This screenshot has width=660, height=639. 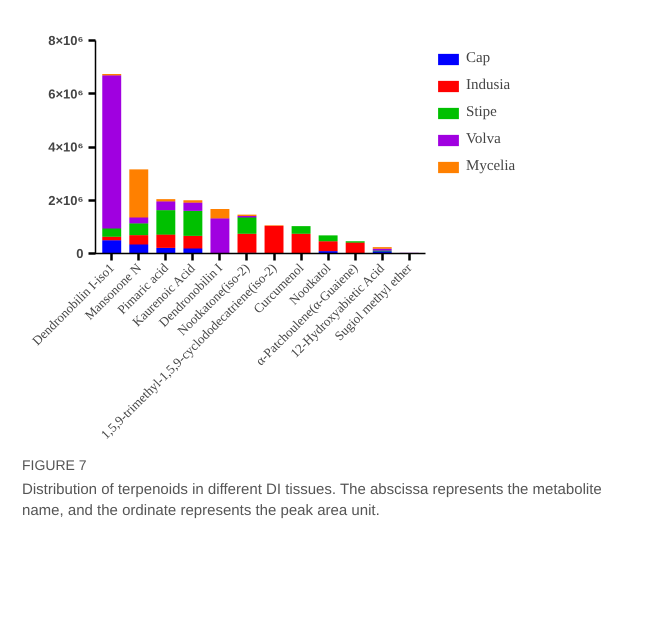 I want to click on legend-label: Stipe, so click(x=481, y=112).